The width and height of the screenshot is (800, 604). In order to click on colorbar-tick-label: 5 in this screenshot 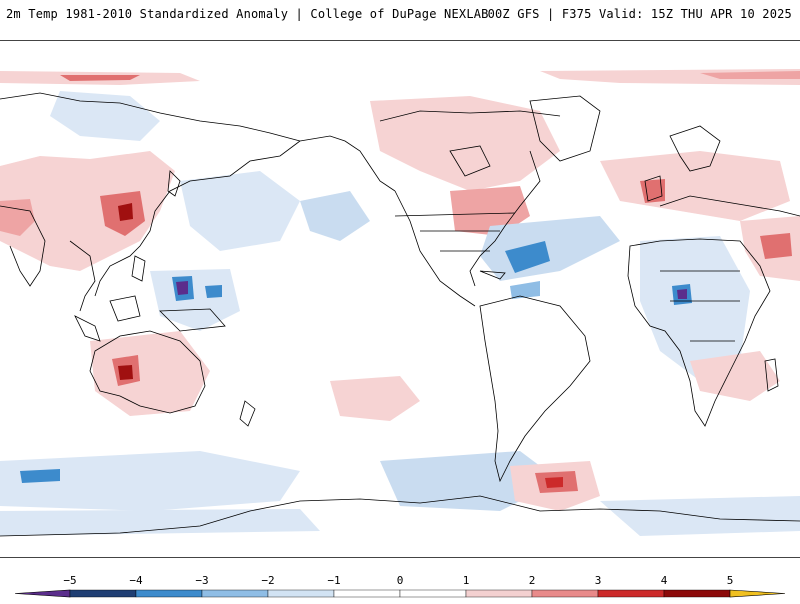, I will do `click(730, 580)`.